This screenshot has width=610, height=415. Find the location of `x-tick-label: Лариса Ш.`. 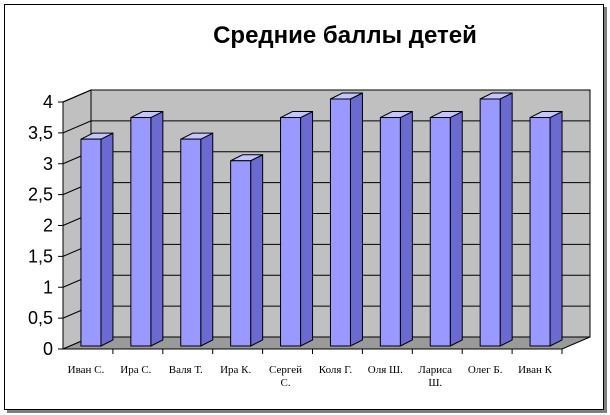

x-tick-label: Лариса Ш. is located at coordinates (435, 376).